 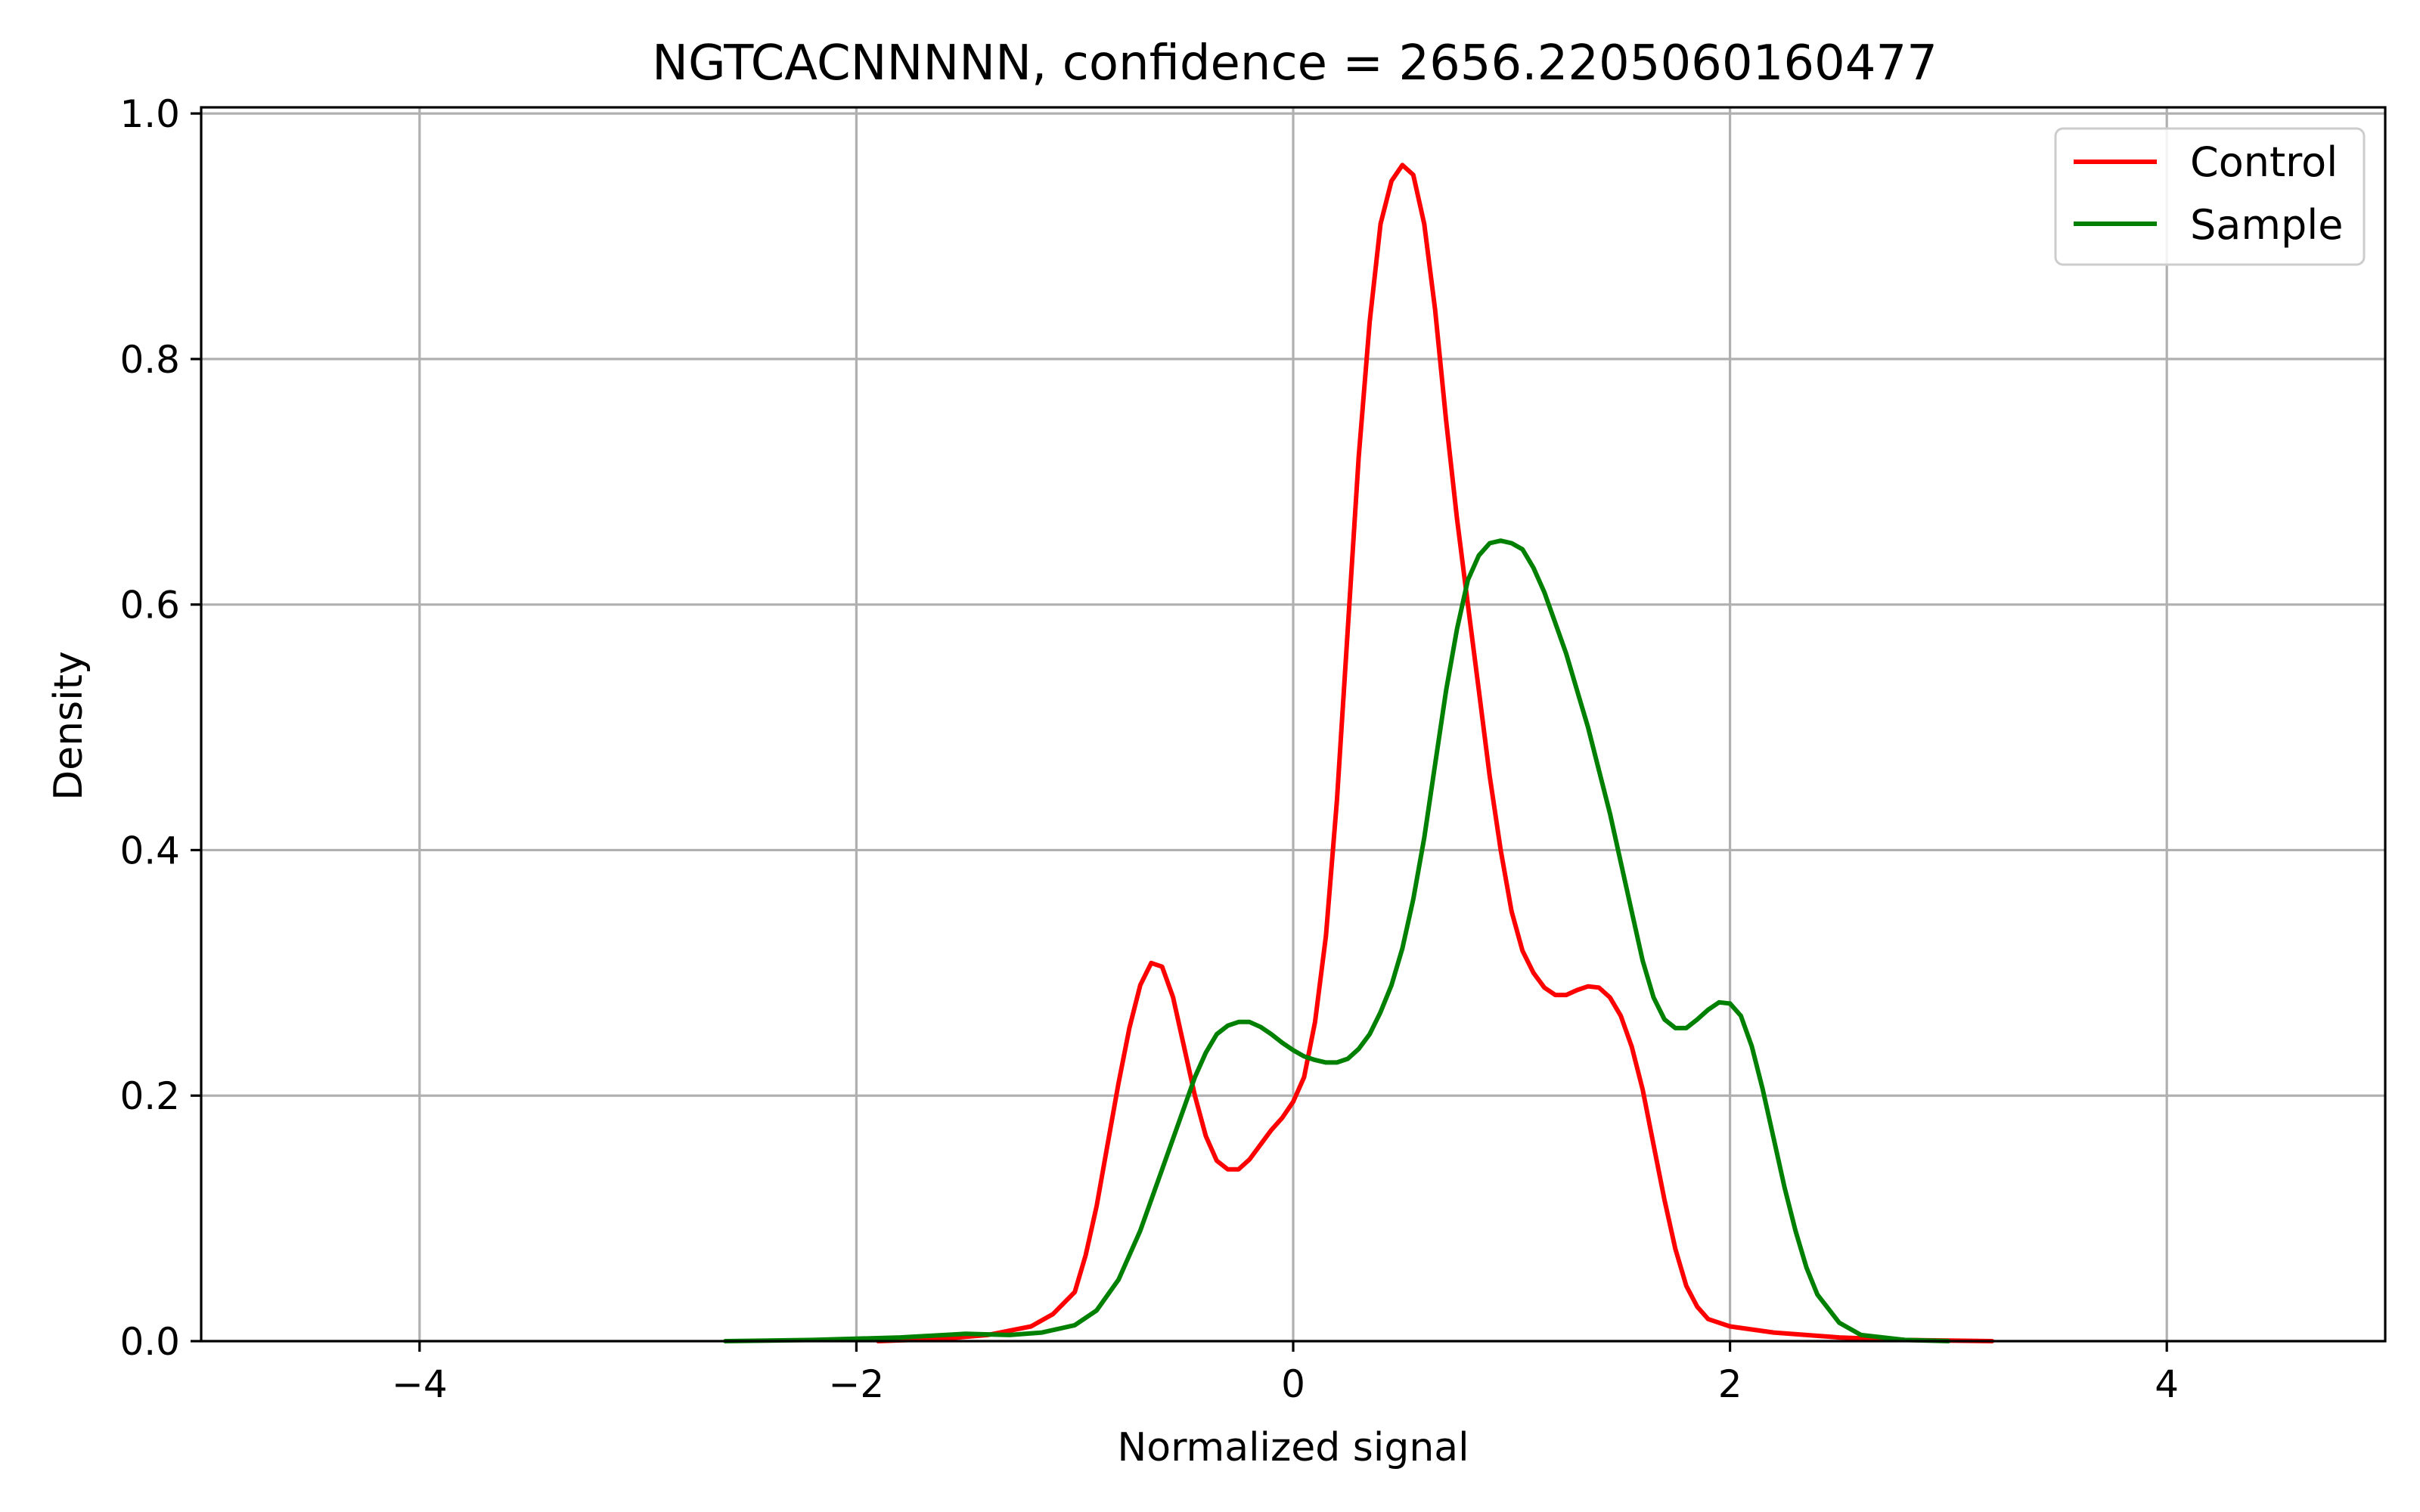 What do you see at coordinates (149, 605) in the screenshot?
I see `y-tick-label: 0.6` at bounding box center [149, 605].